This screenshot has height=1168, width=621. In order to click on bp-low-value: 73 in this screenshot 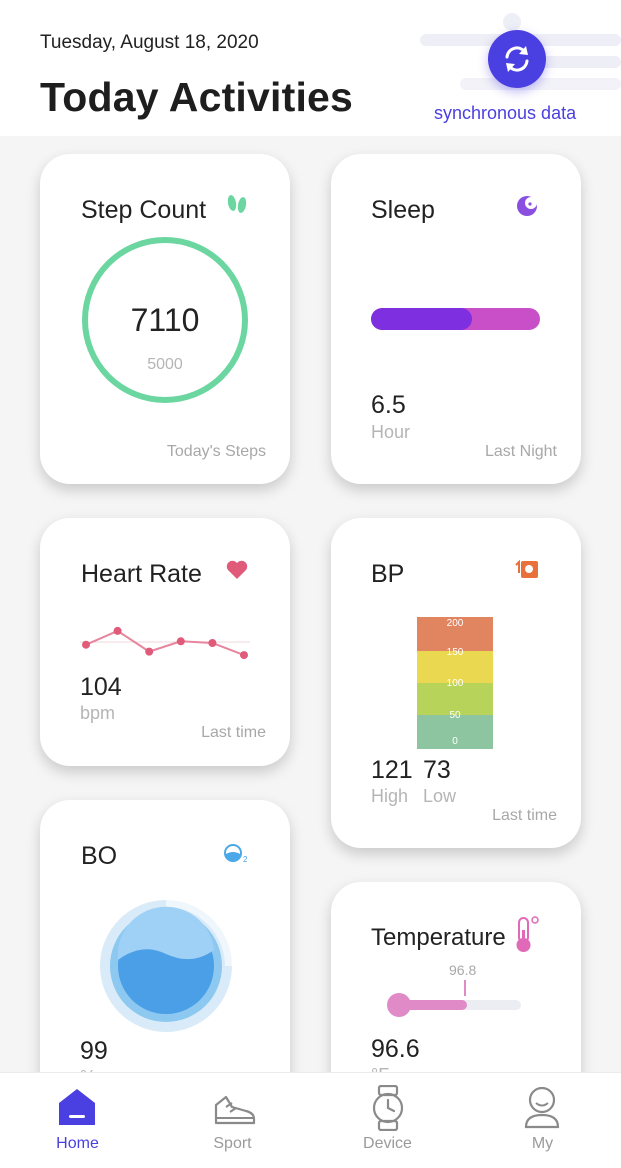, I will do `click(437, 770)`.